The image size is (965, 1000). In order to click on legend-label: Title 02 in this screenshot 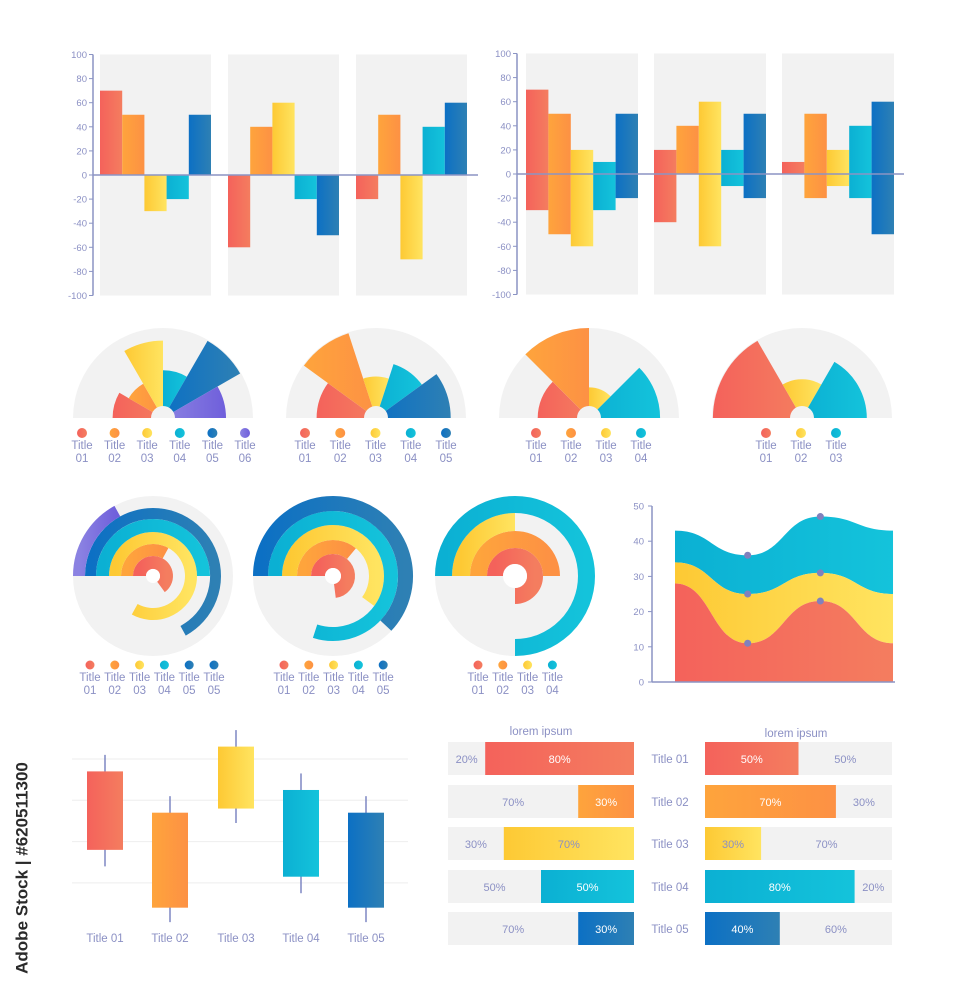, I will do `click(503, 684)`.